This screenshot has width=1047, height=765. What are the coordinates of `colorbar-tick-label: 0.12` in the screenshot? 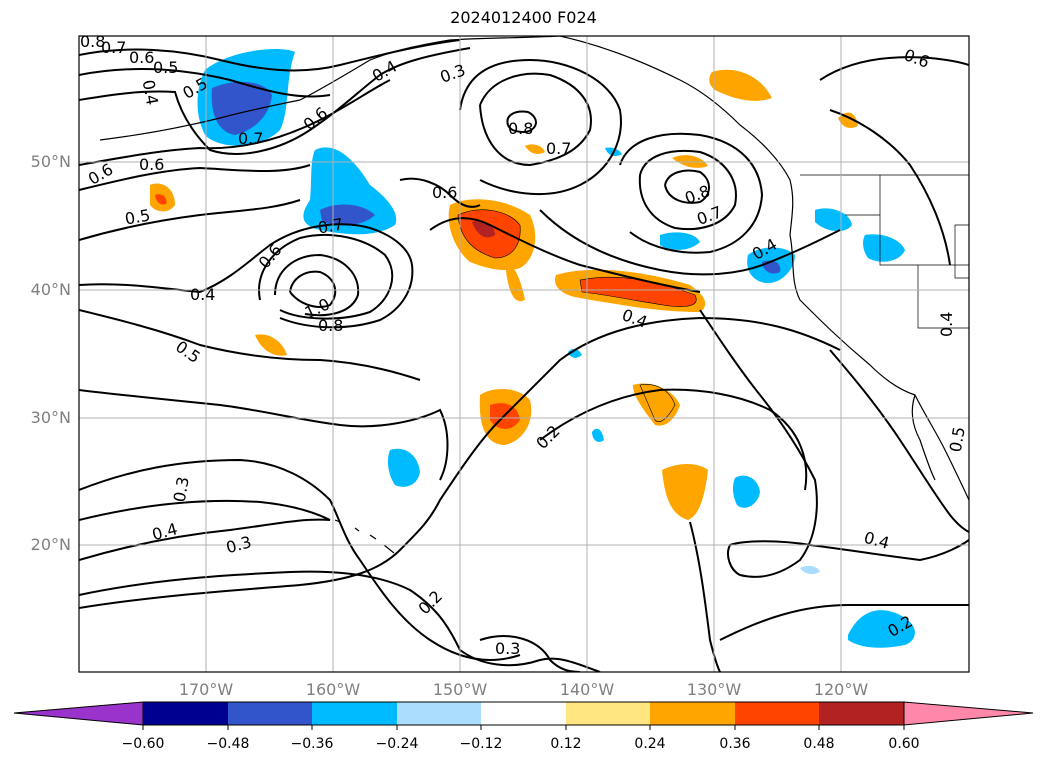 It's located at (566, 744).